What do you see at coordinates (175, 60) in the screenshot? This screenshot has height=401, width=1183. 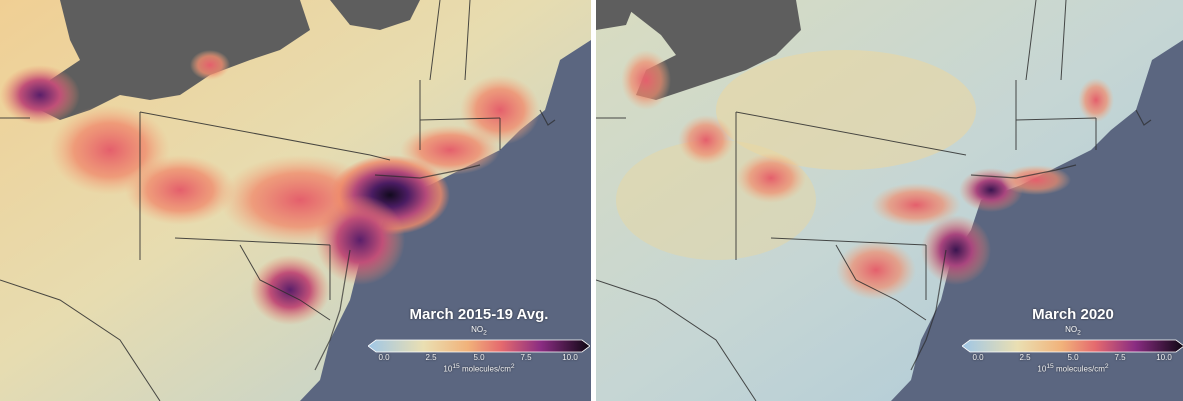 I see `great-lakes` at bounding box center [175, 60].